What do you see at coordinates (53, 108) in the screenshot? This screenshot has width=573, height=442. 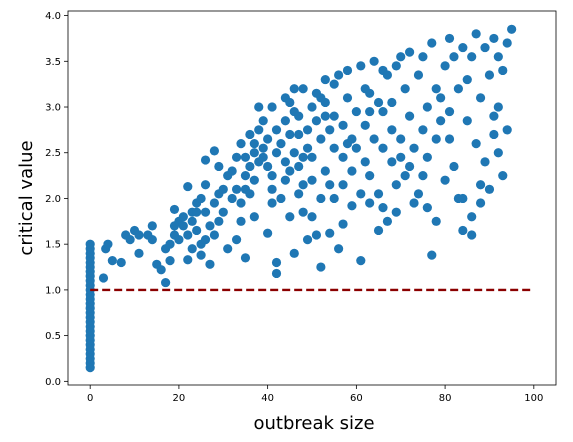 I see `y-tick-label: 3.0` at bounding box center [53, 108].